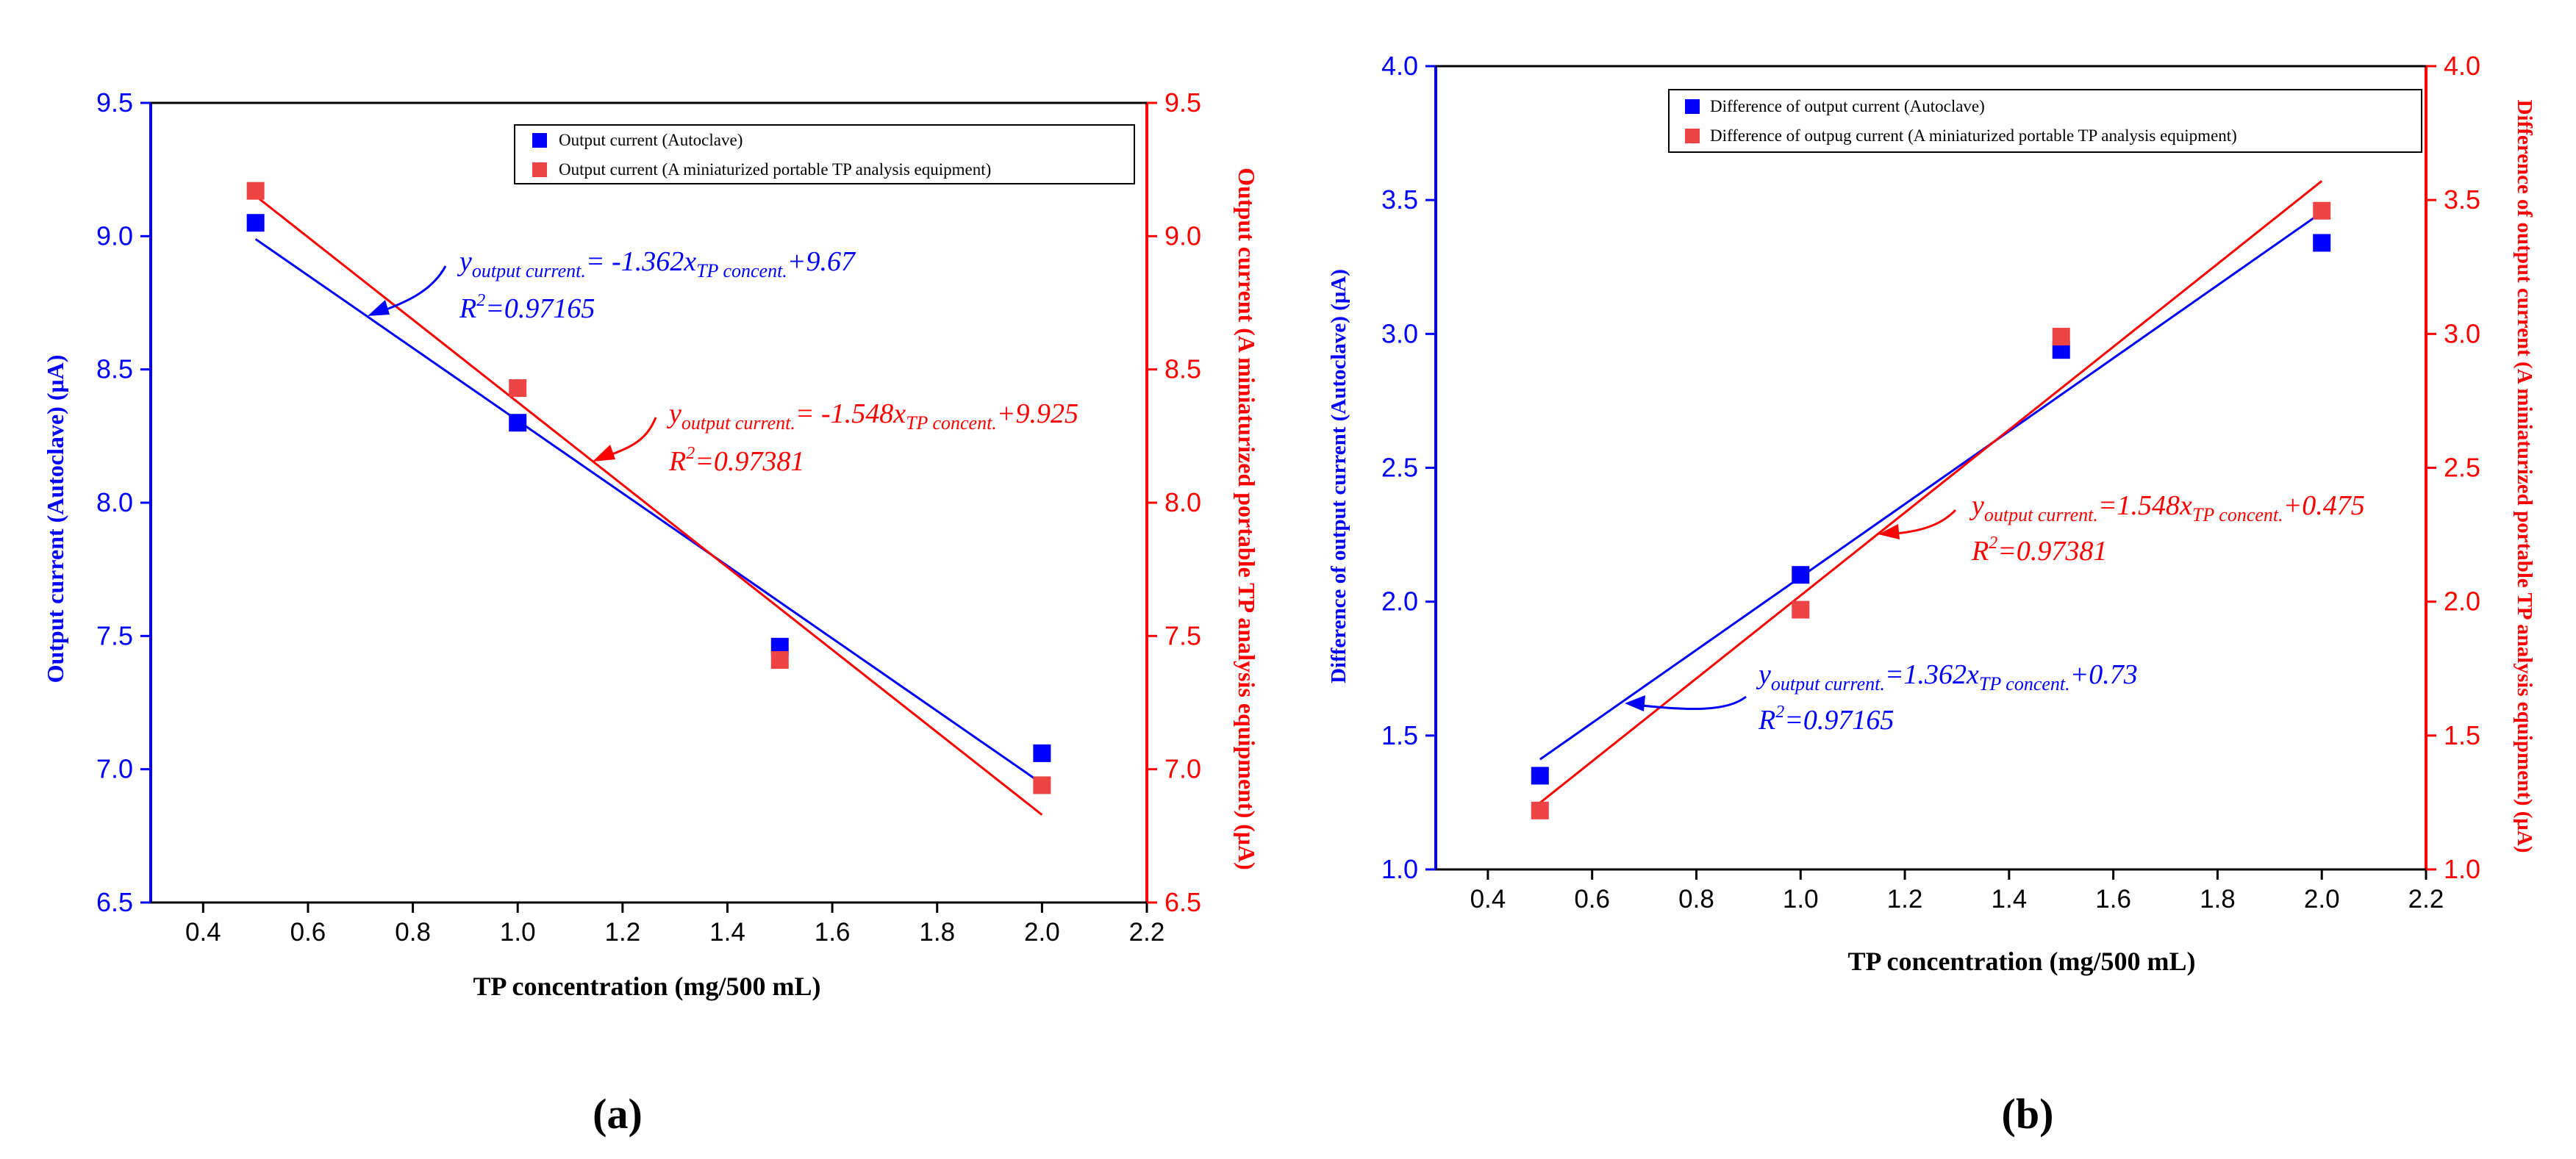 The image size is (2576, 1159). What do you see at coordinates (727, 932) in the screenshot?
I see `panel-a-x-tick-label: 1.4` at bounding box center [727, 932].